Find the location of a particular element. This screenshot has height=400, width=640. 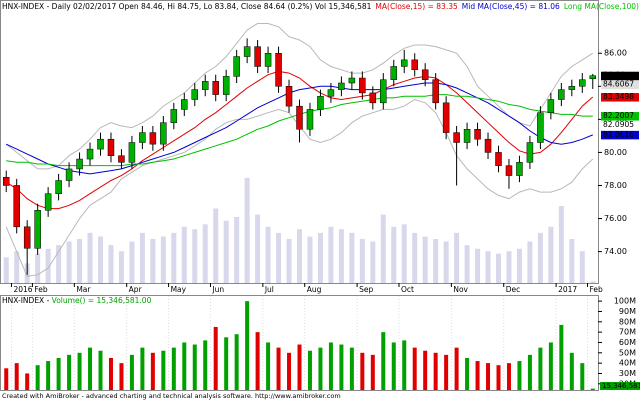

y-tick-label: 76.00 is located at coordinates (615, 218).